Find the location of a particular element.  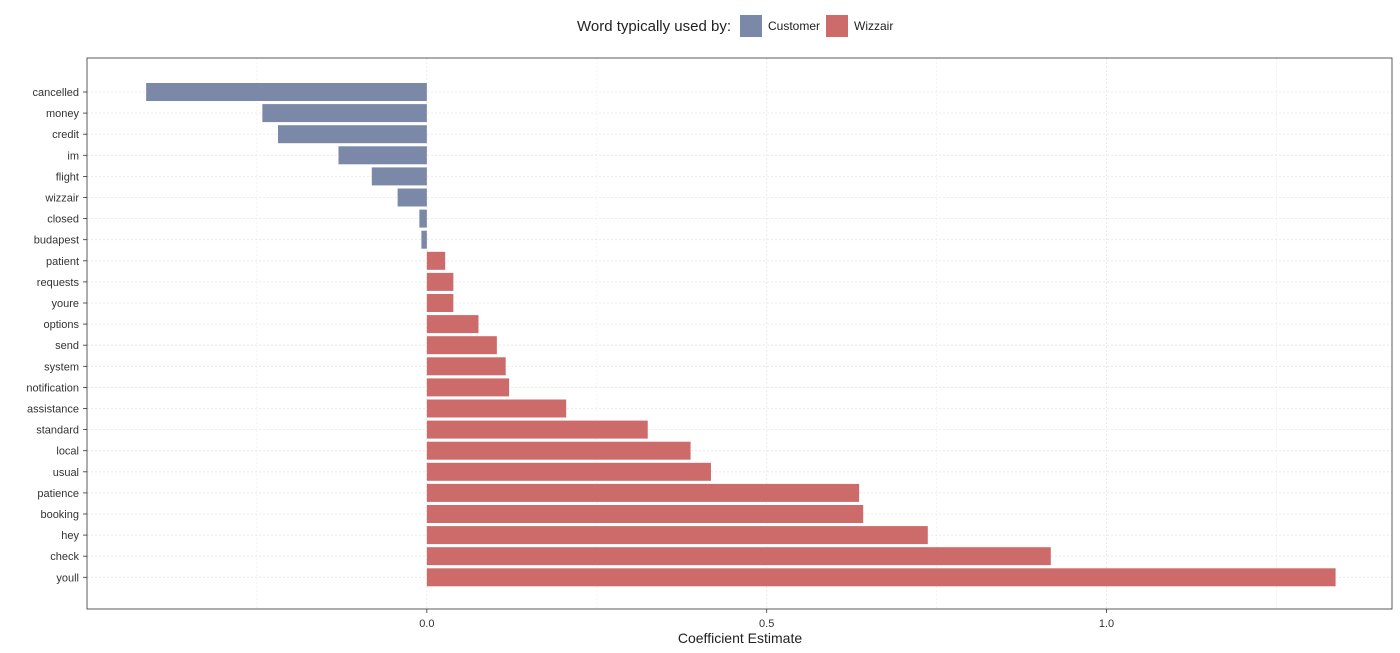

x-tick-label: 0.5 is located at coordinates (766, 624).